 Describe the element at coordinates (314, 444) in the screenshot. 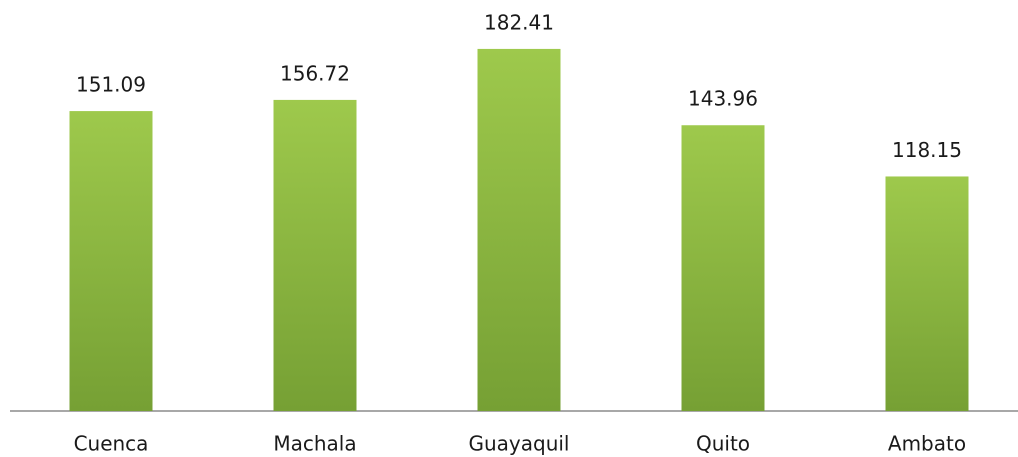

I see `x-tick-label: Machala` at that location.